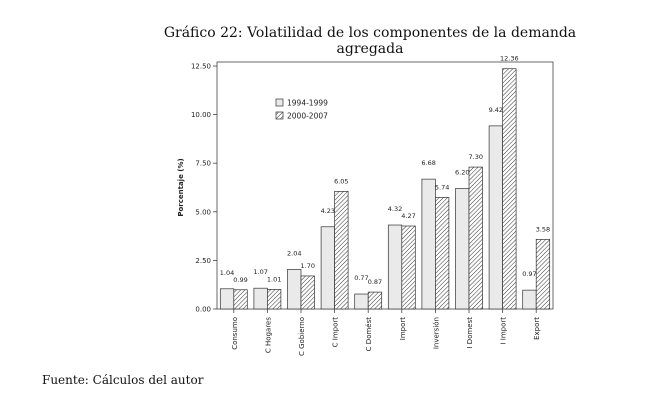 The height and width of the screenshot is (403, 663). What do you see at coordinates (361, 278) in the screenshot?
I see `data-label-series-1: 0.77` at bounding box center [361, 278].